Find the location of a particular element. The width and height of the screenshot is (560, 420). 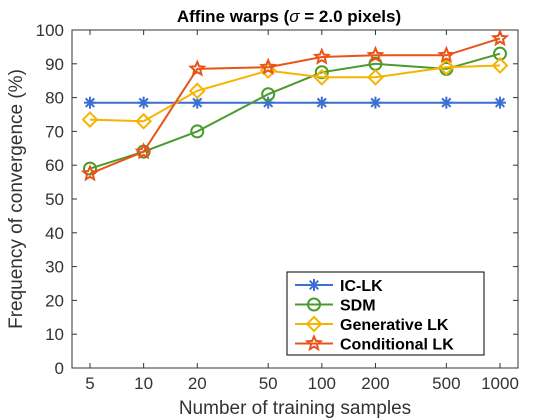

x-tick-label: 100 is located at coordinates (322, 383).